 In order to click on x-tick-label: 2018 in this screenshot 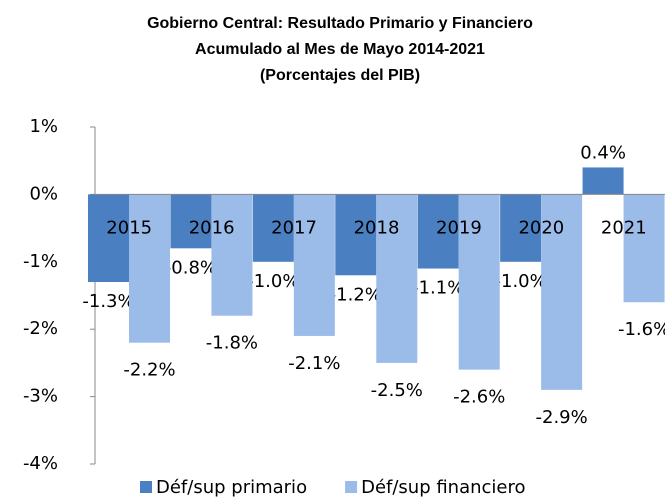, I will do `click(377, 227)`.